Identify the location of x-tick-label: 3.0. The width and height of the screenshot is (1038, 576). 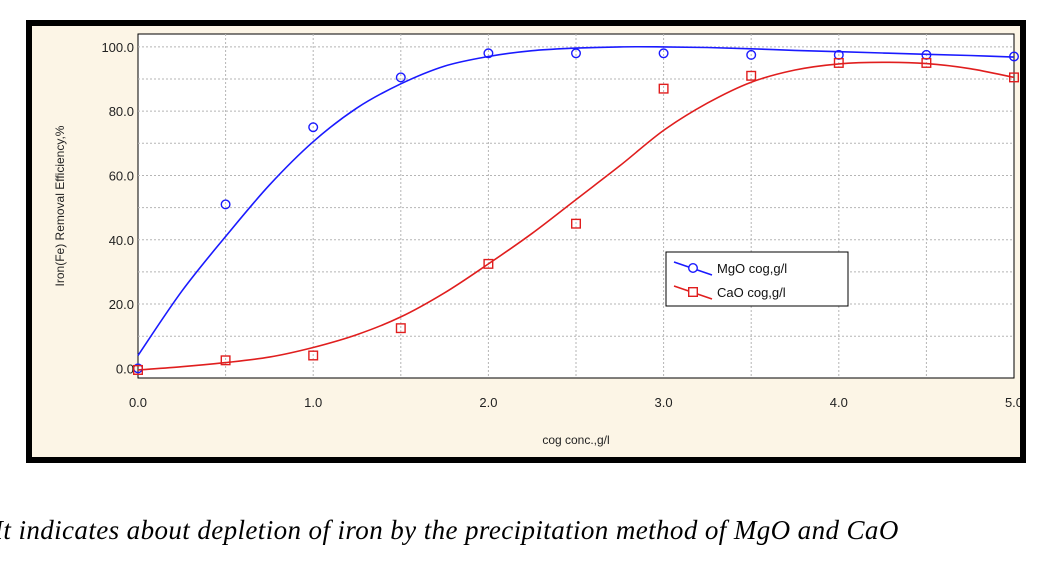
(664, 402).